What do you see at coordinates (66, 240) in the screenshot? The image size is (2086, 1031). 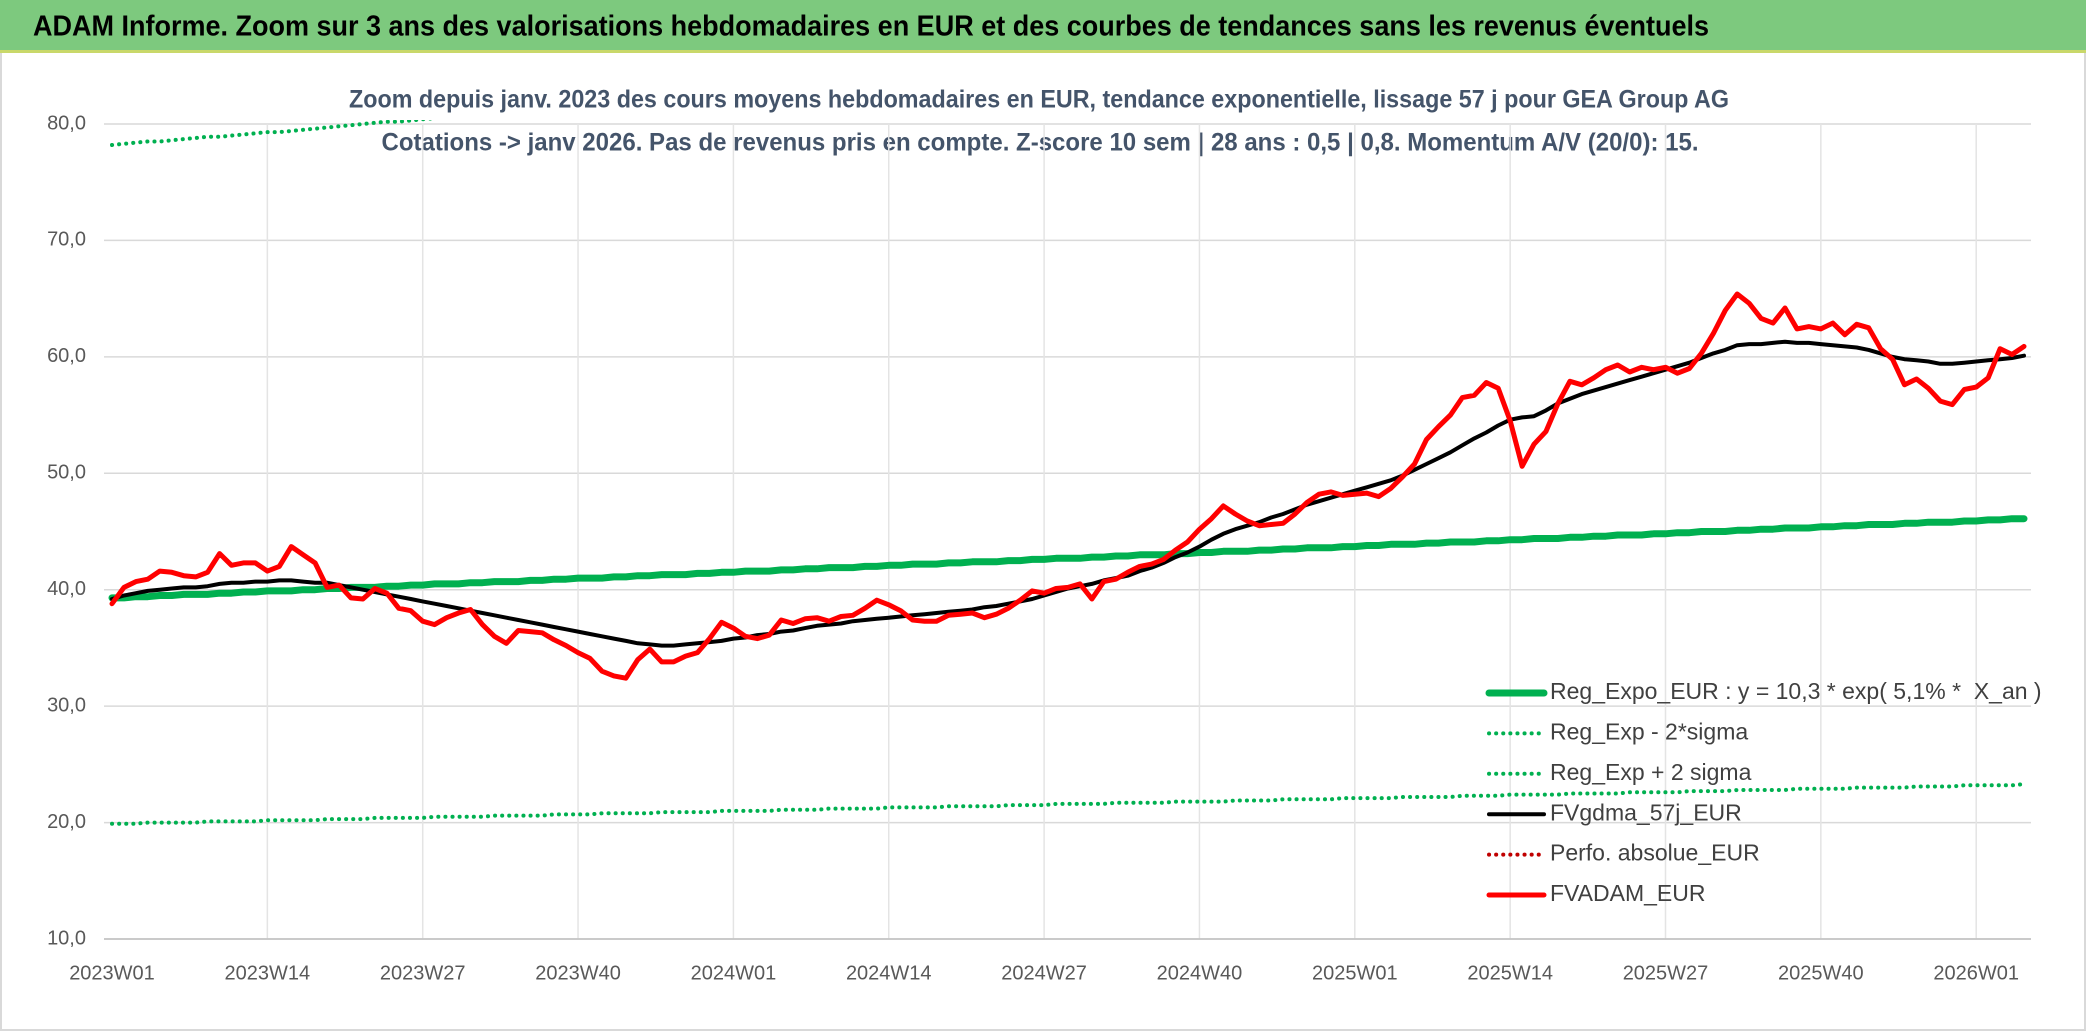 I see `y-tick-label: 70,0` at bounding box center [66, 240].